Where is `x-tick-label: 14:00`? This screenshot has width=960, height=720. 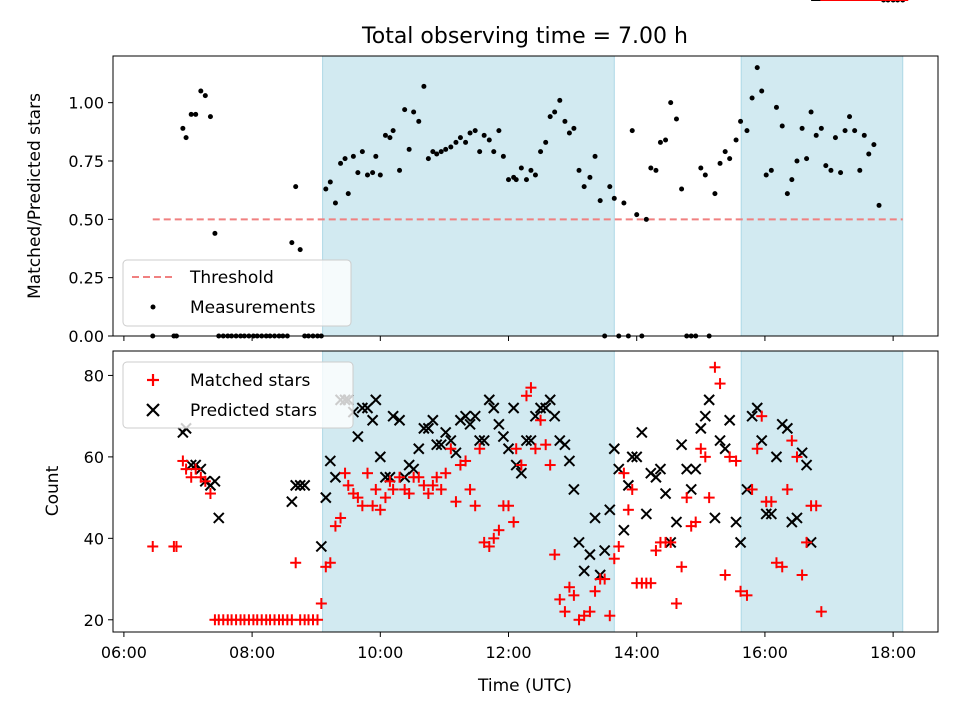
x-tick-label: 14:00 is located at coordinates (637, 652).